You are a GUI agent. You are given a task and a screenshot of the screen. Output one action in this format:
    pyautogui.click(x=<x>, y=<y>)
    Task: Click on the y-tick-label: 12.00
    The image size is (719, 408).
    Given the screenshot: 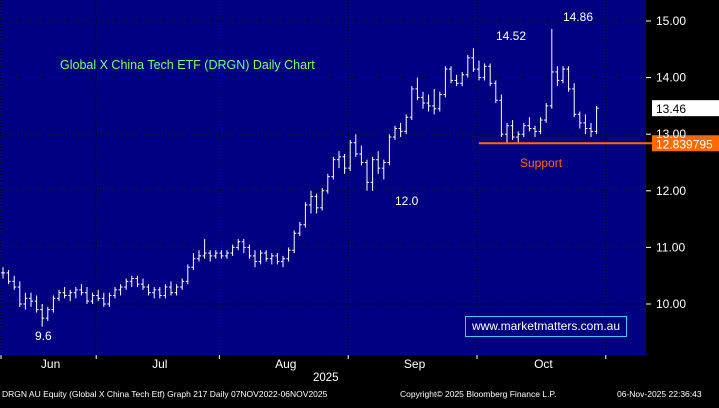 What is the action you would take?
    pyautogui.click(x=671, y=191)
    